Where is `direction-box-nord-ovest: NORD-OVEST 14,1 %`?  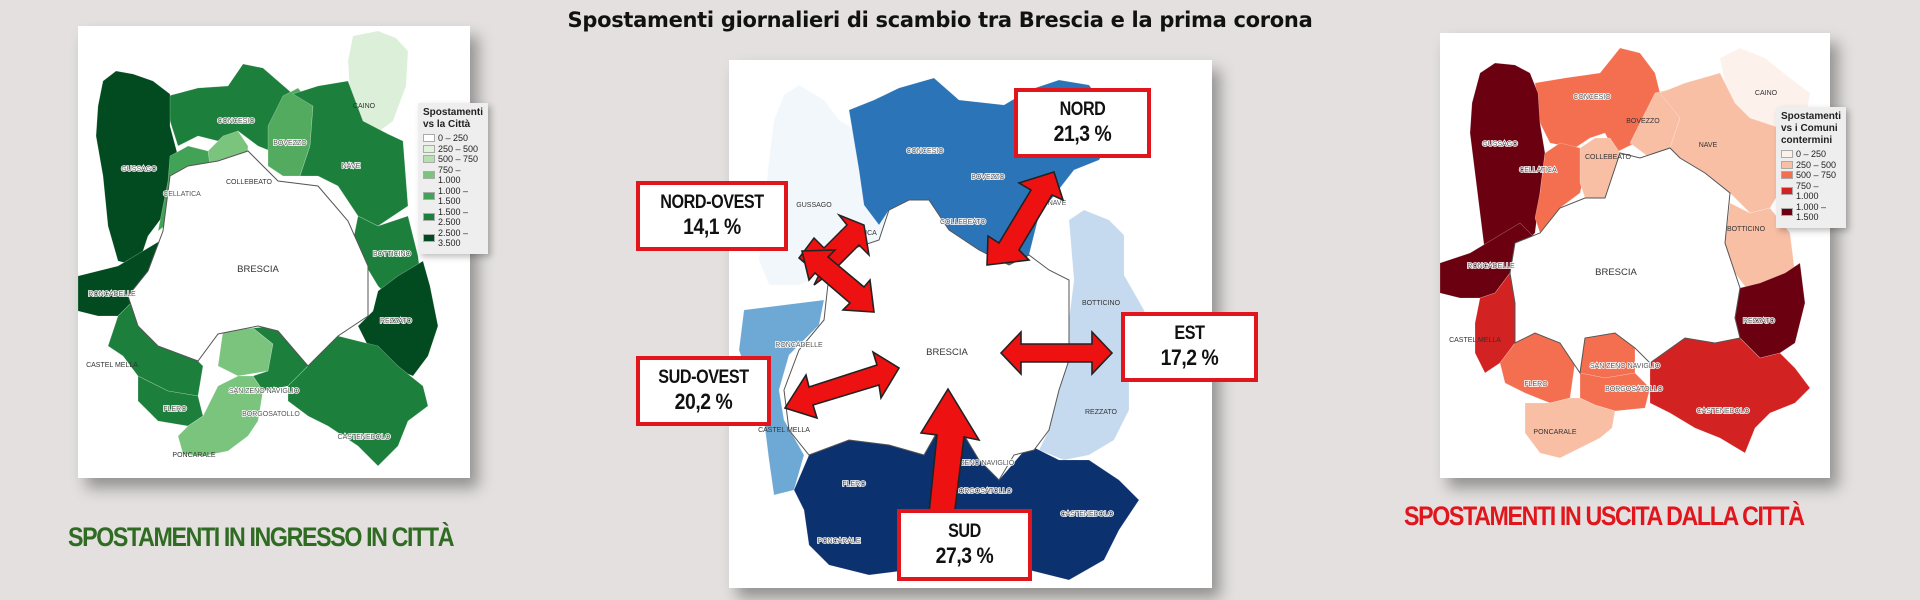
direction-box-nord-ovest: NORD-OVEST 14,1 % is located at coordinates (712, 216).